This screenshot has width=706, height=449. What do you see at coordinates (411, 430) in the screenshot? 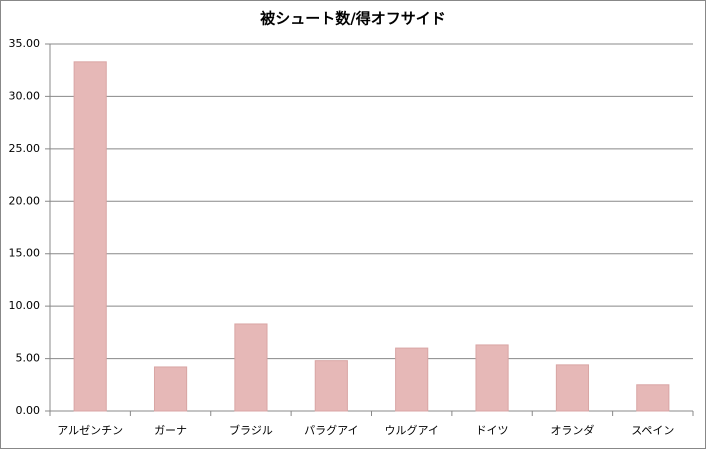
I see `x-tick-label: ウルグアイ` at bounding box center [411, 430].